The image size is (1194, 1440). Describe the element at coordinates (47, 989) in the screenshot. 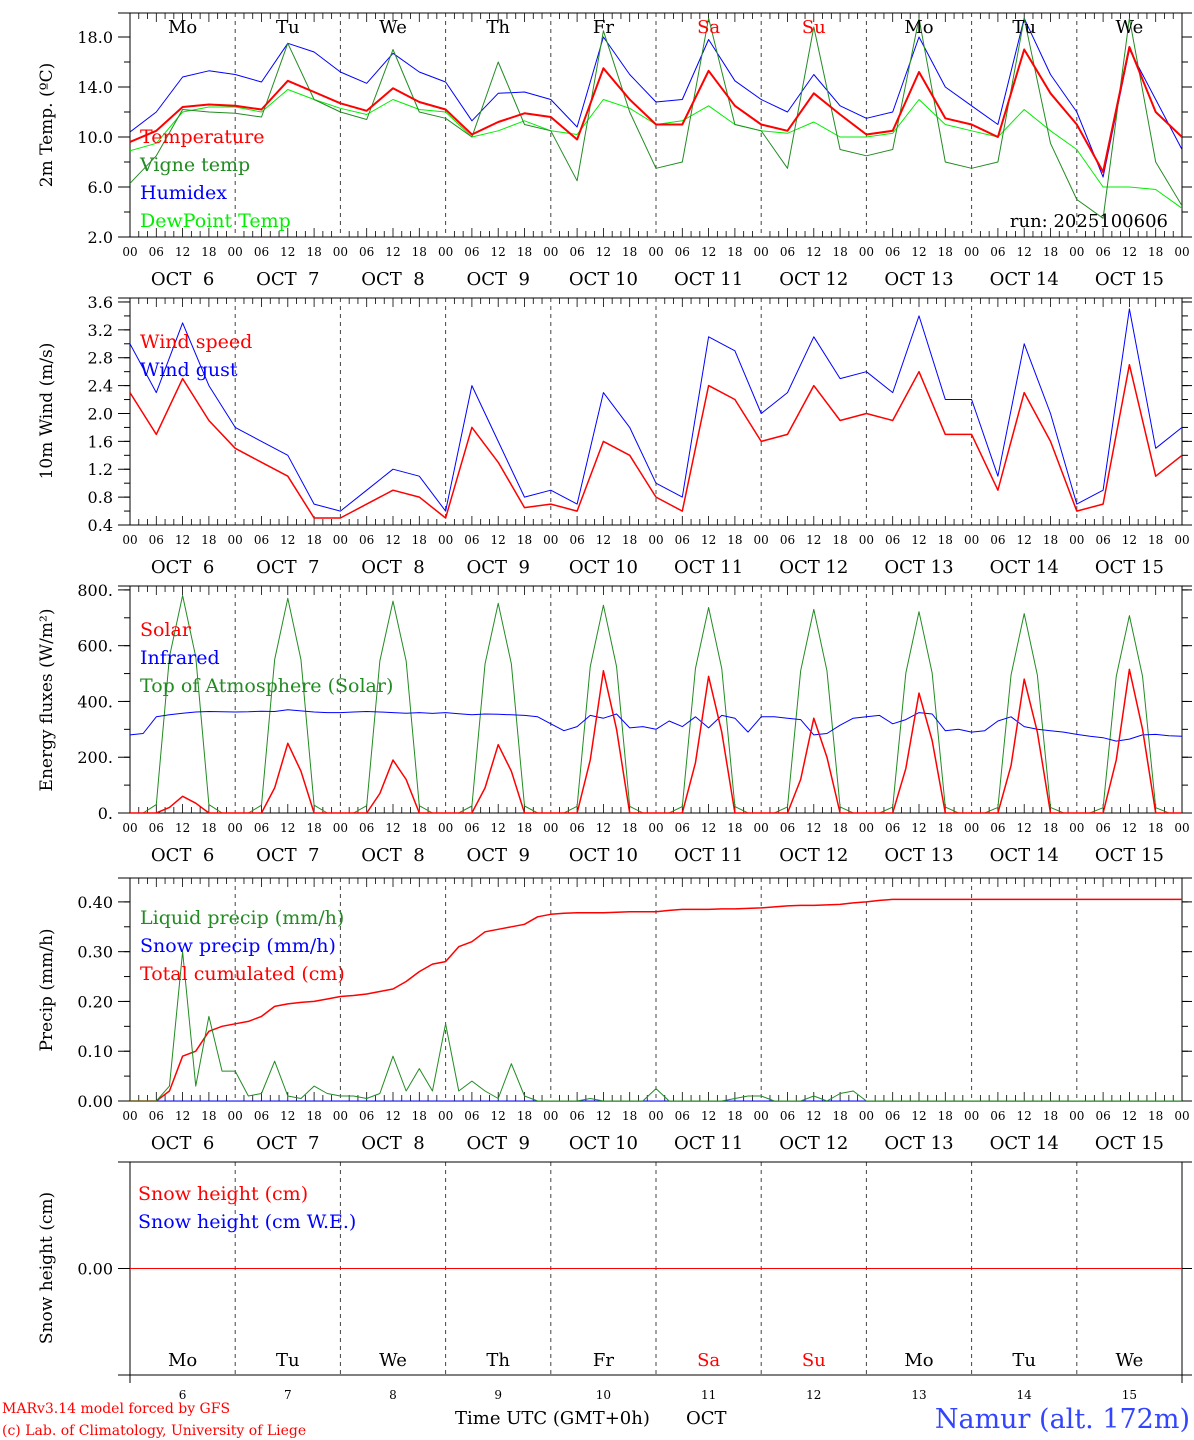

I see `y-axis-label: Precip (mm/h)` at that location.